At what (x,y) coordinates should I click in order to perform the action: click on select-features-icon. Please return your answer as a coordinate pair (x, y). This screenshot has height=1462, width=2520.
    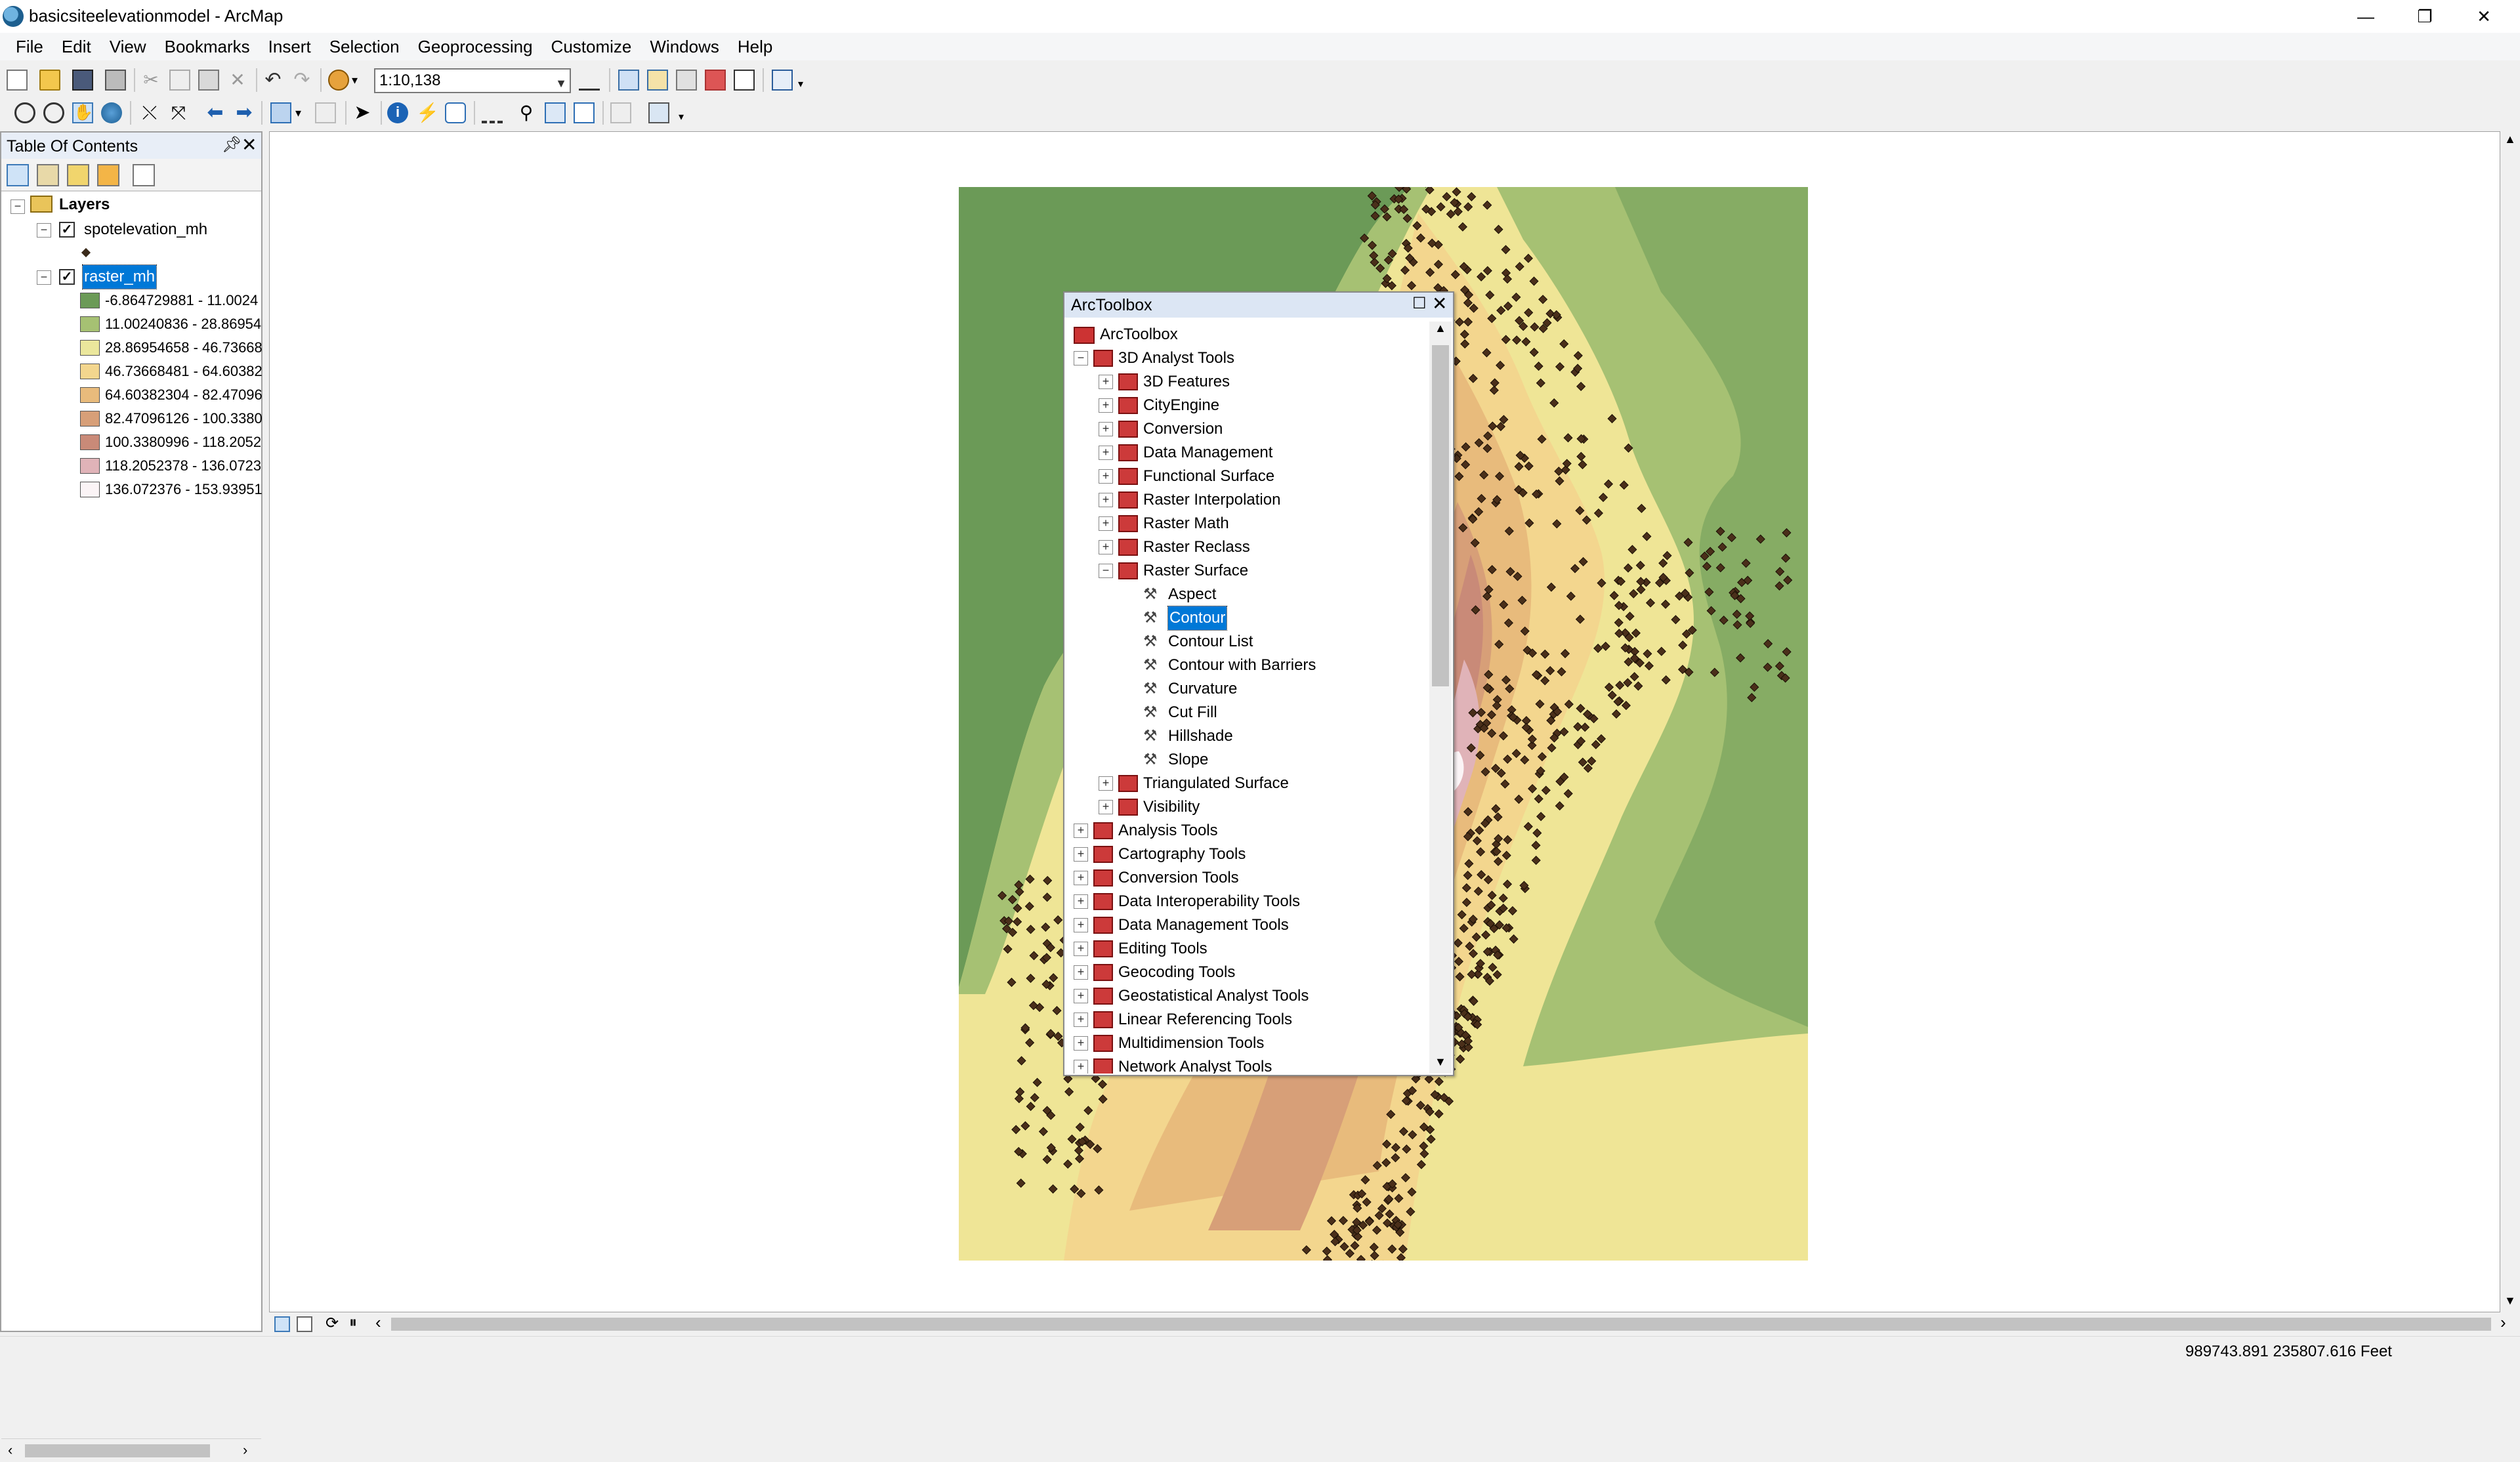
    Looking at the image, I should click on (280, 112).